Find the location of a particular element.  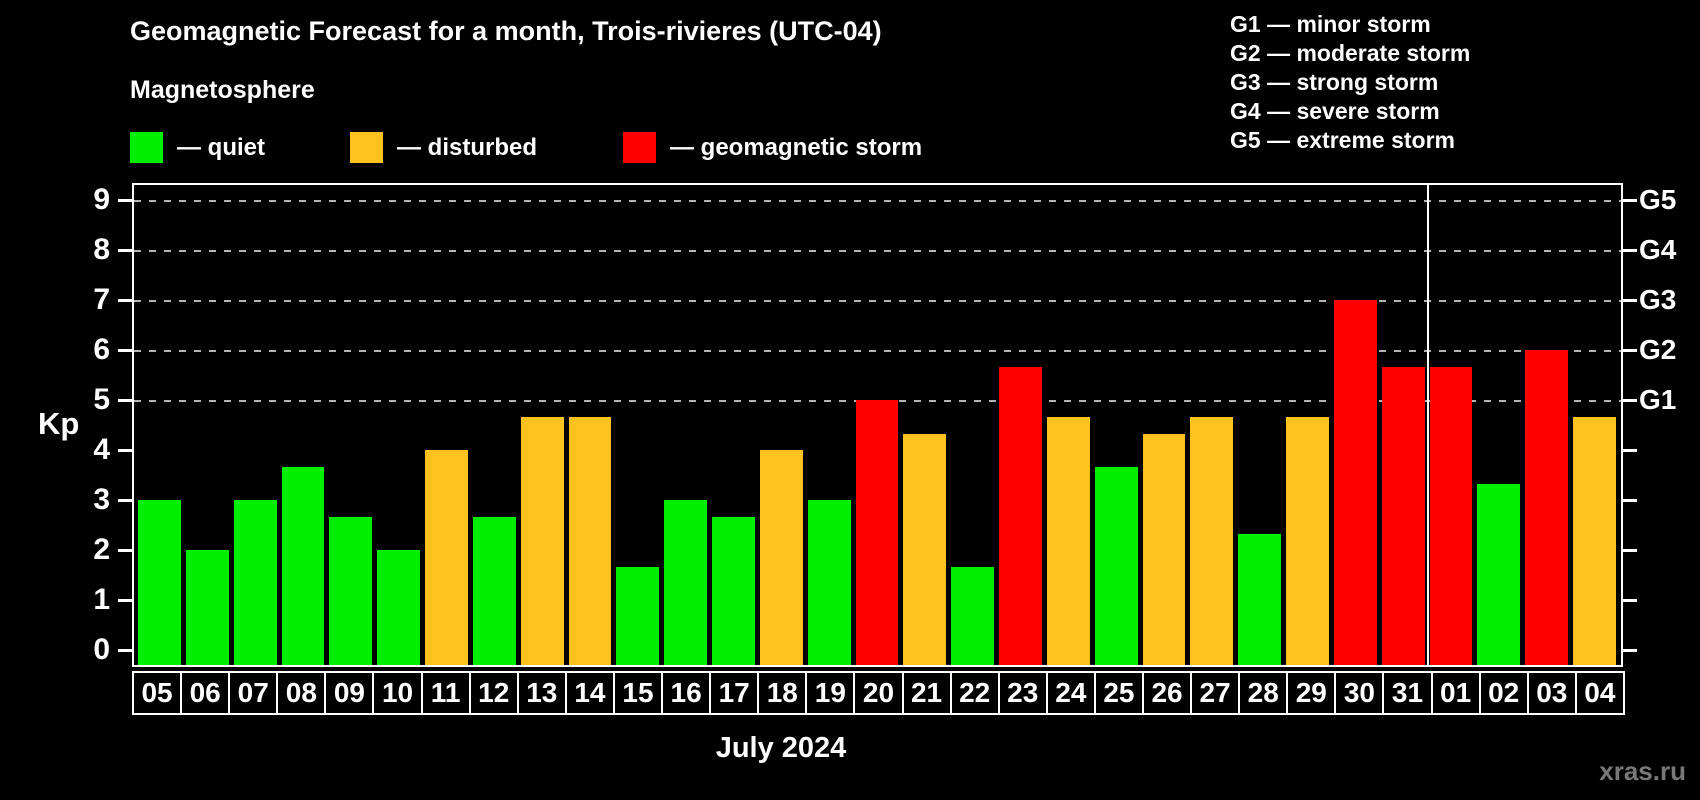

day-label-box: 04 is located at coordinates (1599, 693).